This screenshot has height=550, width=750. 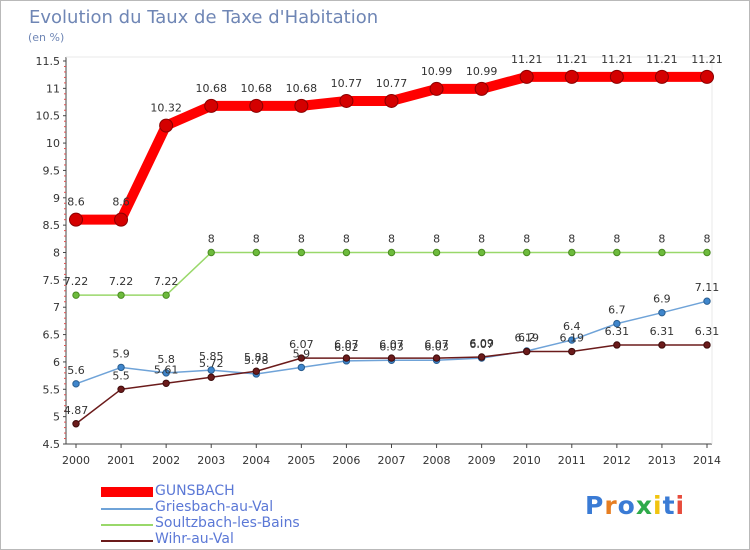 I want to click on x-tick-label: 2014, so click(x=707, y=460).